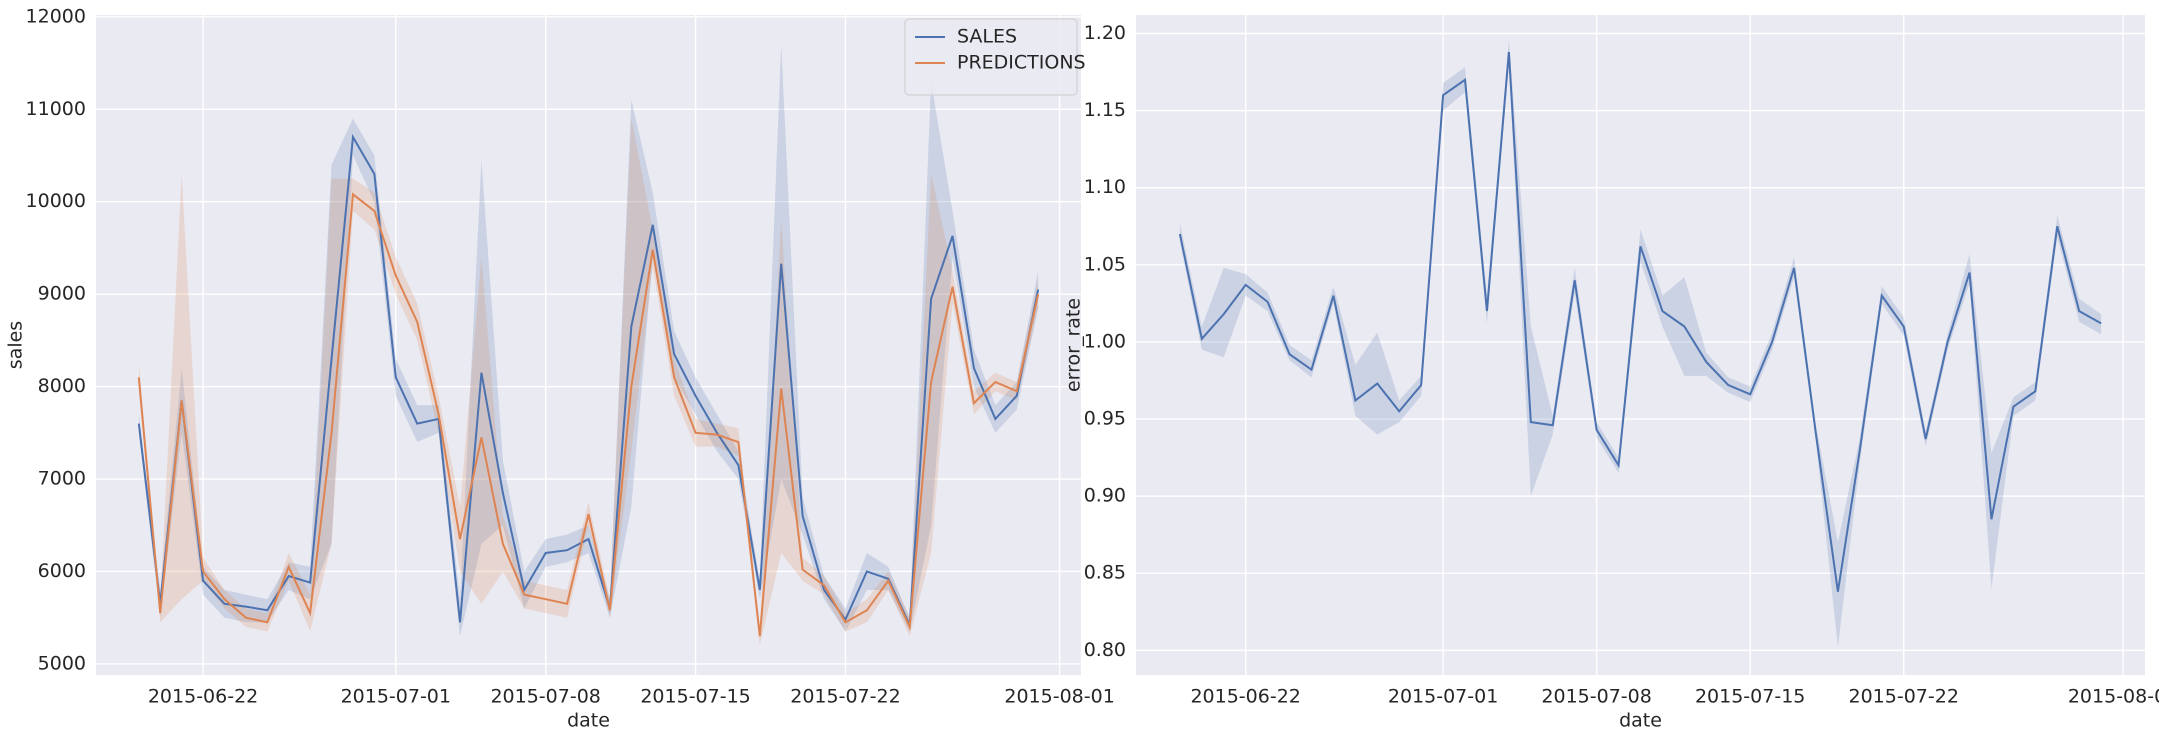 The width and height of the screenshot is (2159, 732). Describe the element at coordinates (62, 479) in the screenshot. I see `y-tick-label: 7000` at that location.